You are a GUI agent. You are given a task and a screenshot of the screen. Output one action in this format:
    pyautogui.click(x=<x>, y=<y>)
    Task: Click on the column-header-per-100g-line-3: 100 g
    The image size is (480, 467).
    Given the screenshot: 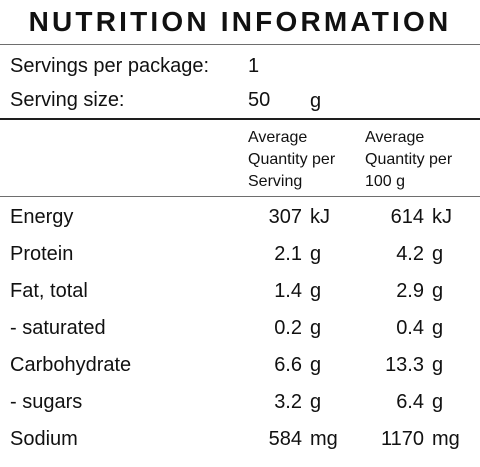 What is the action you would take?
    pyautogui.click(x=385, y=181)
    